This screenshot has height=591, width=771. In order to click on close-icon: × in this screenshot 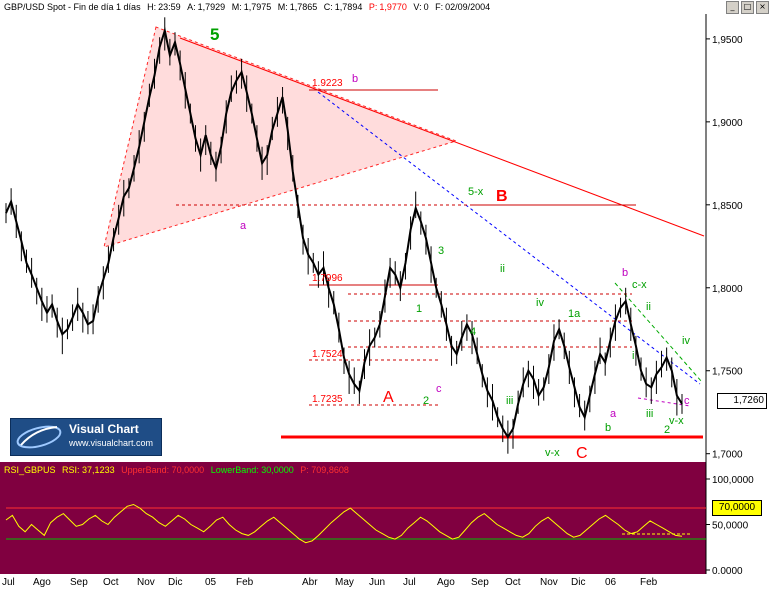, I will do `click(762, 7)`.